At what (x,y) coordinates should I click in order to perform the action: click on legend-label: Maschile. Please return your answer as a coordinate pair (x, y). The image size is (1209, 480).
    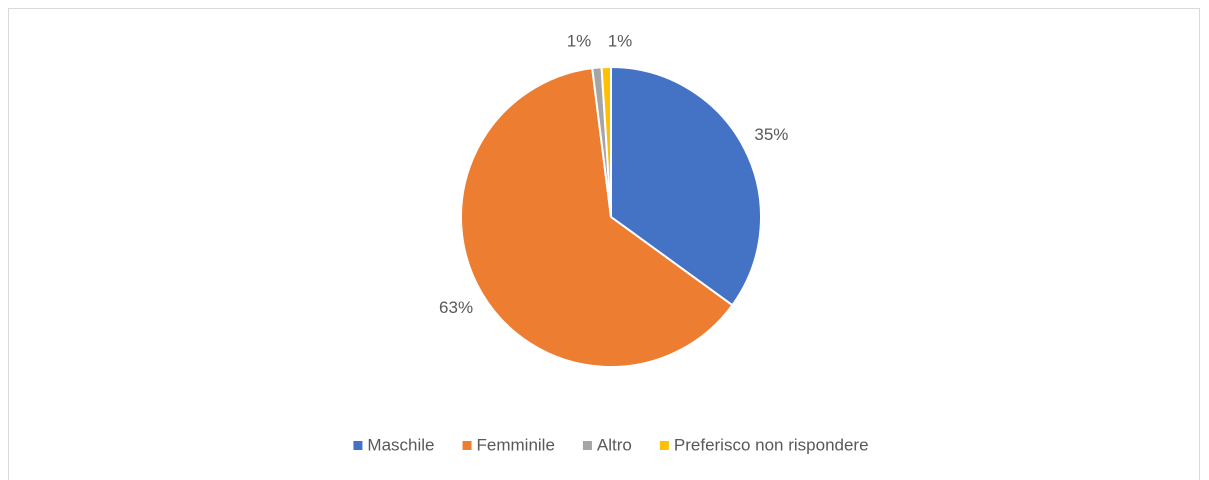
    Looking at the image, I should click on (400, 444).